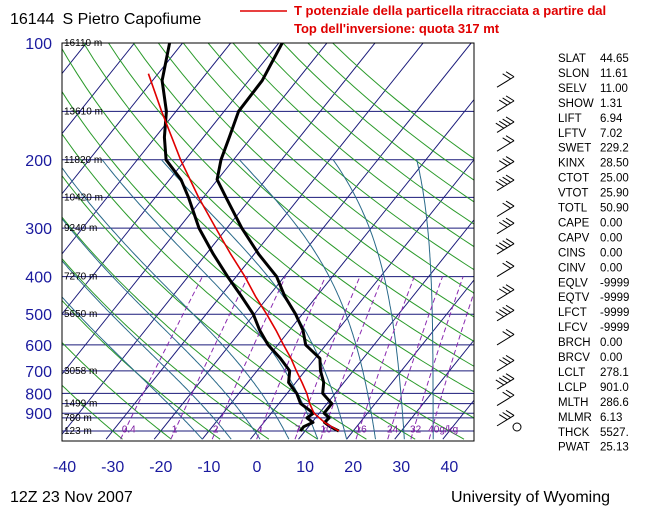  Describe the element at coordinates (38, 414) in the screenshot. I see `pressure-label-900: 900` at that location.